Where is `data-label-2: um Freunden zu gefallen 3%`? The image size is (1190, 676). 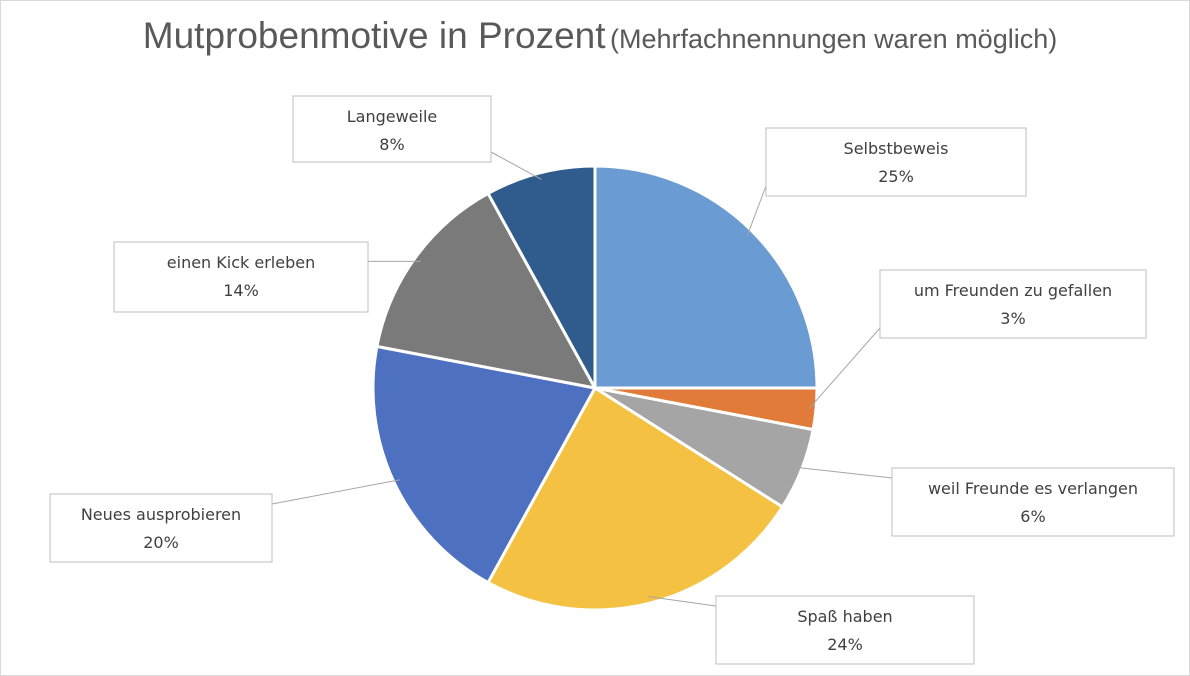
data-label-2: um Freunden zu gefallen 3% is located at coordinates (978, 339).